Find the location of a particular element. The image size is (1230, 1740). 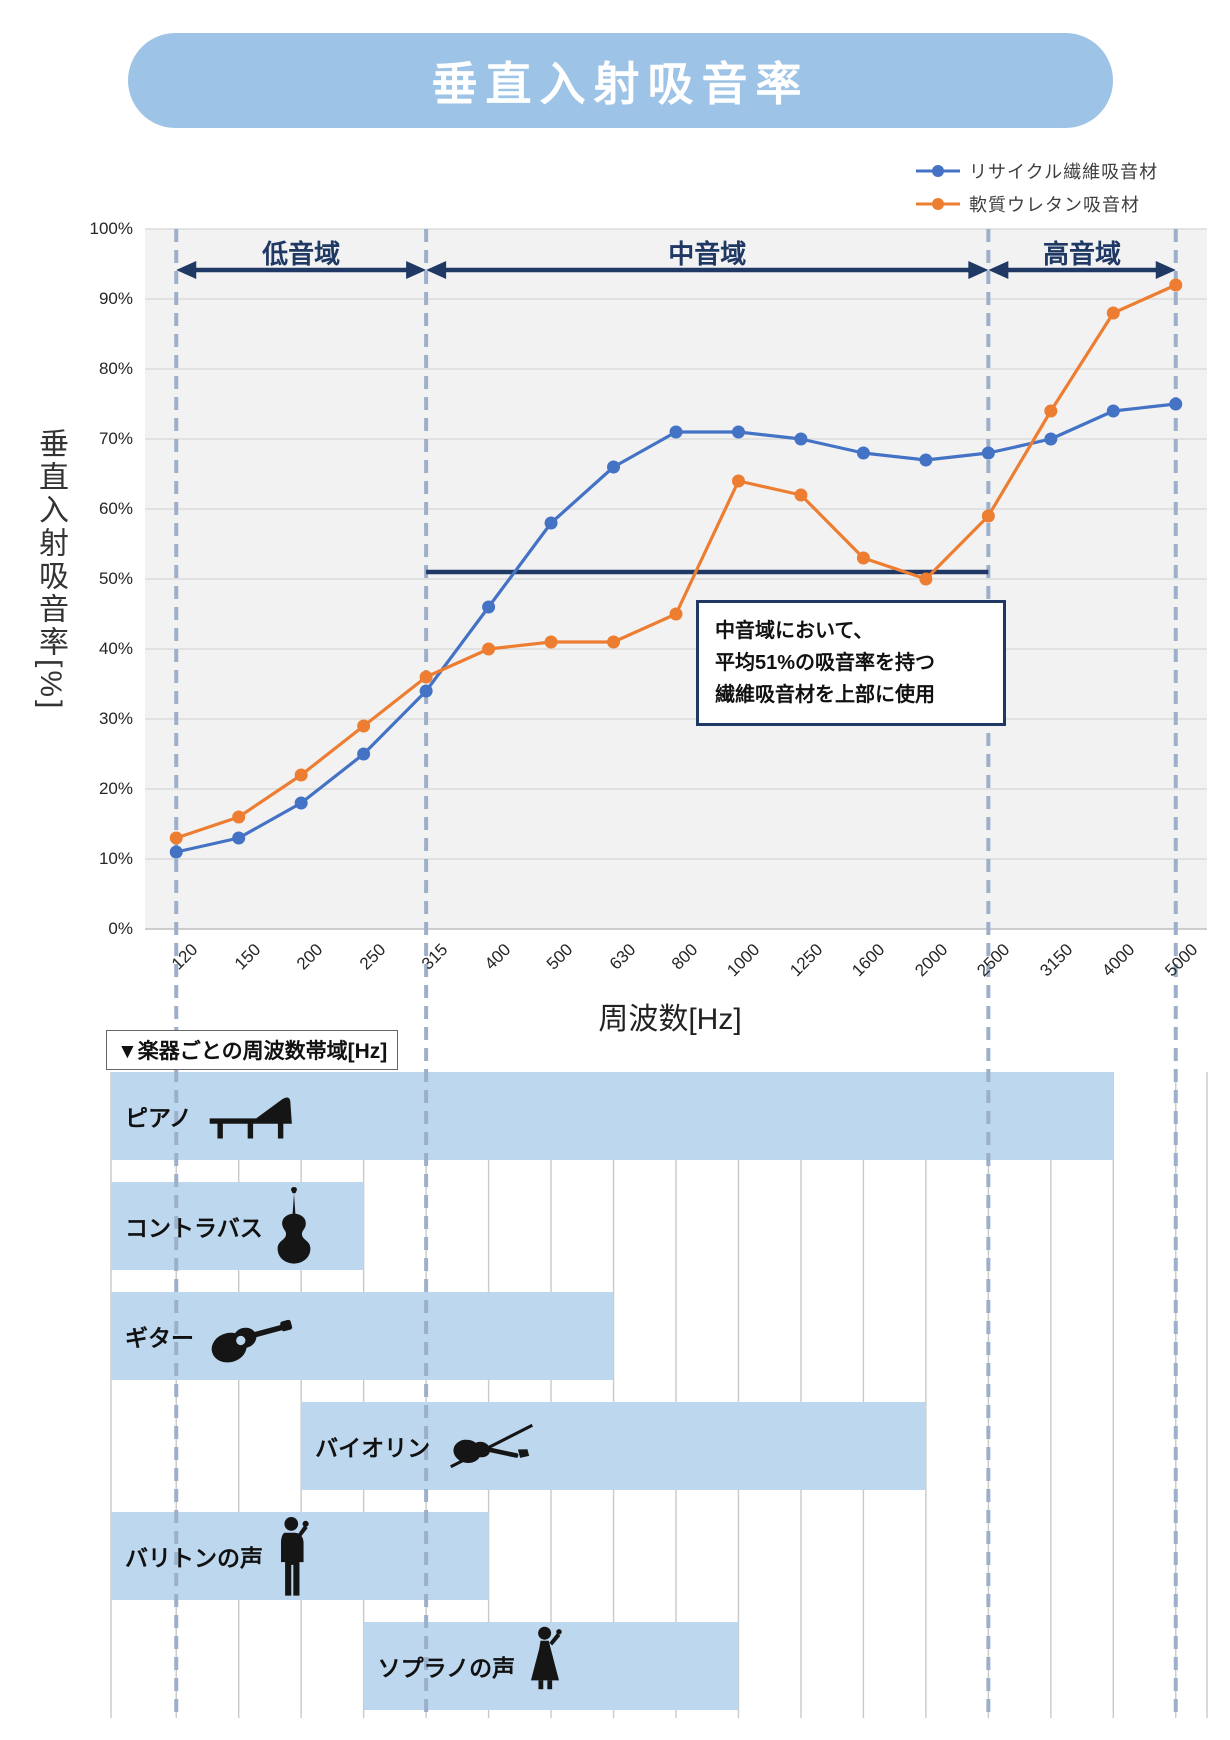

title-banner: 垂直入射吸音率 is located at coordinates (620, 80).